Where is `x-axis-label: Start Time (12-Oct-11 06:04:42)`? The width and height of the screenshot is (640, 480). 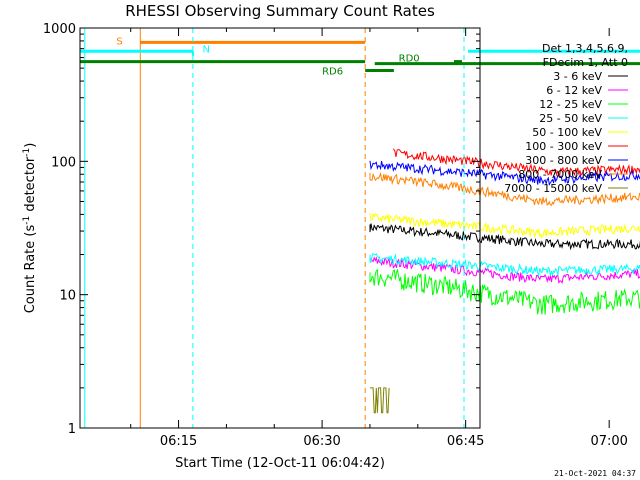
x-axis-label: Start Time (12-Oct-11 06:04:42) is located at coordinates (280, 463).